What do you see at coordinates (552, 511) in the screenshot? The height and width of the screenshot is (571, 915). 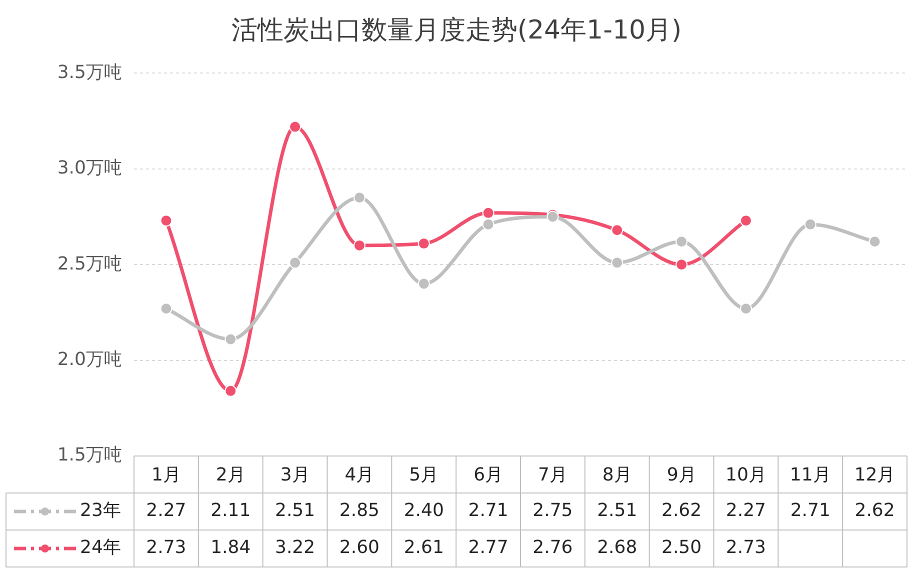 I see `data-label: 2.75` at bounding box center [552, 511].